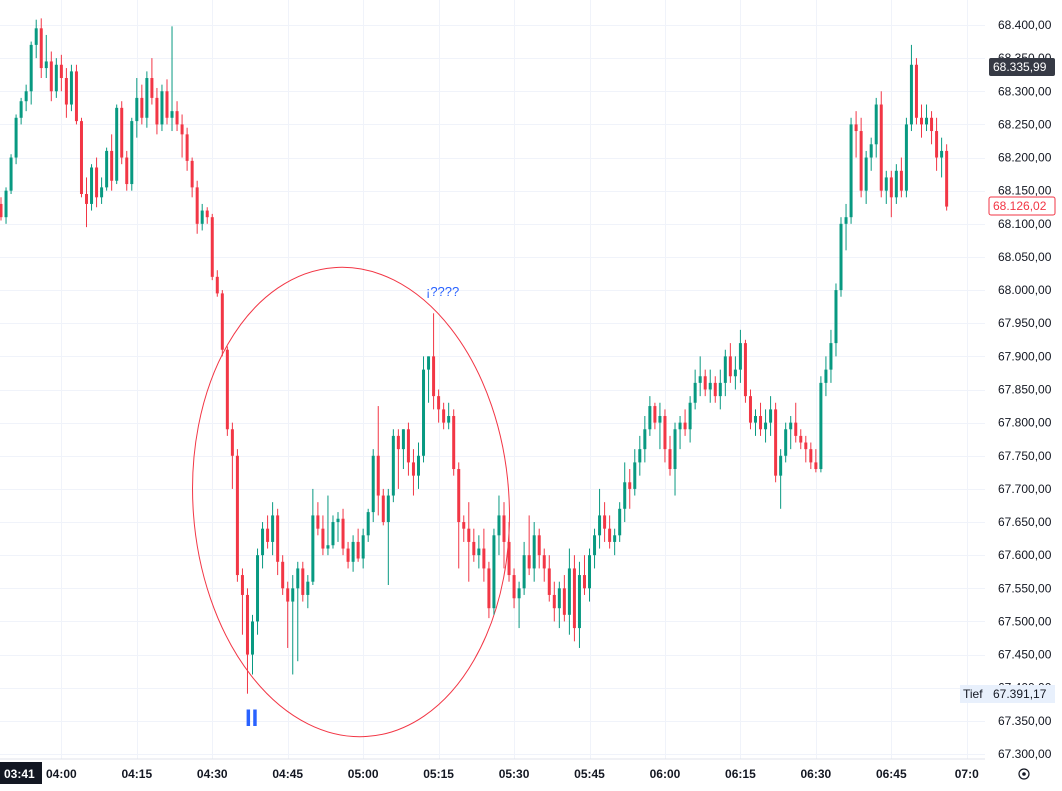 This screenshot has width=1062, height=791. I want to click on last-price-label: 68.335,99, so click(1020, 67).